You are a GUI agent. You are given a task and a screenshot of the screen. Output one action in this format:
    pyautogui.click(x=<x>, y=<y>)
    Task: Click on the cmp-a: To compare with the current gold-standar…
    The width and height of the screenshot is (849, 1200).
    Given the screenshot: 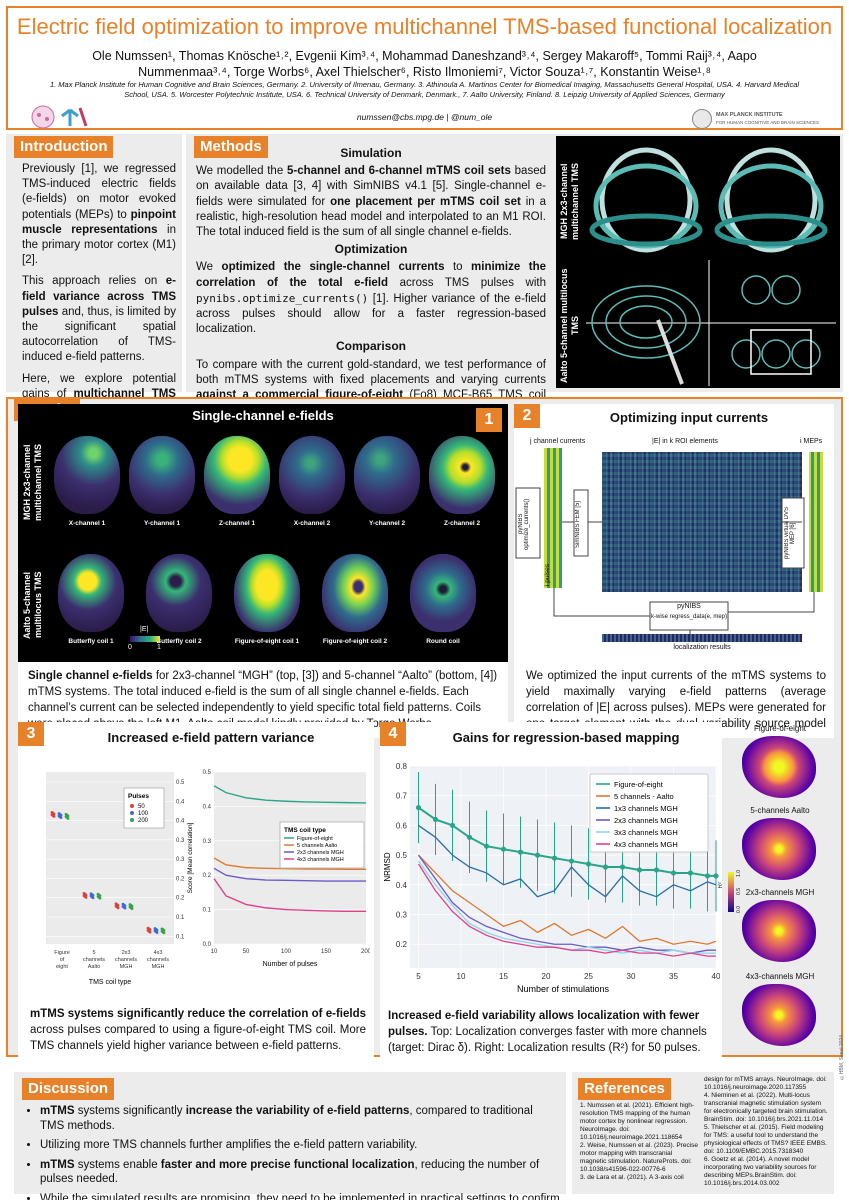 What is the action you would take?
    pyautogui.click(x=371, y=372)
    